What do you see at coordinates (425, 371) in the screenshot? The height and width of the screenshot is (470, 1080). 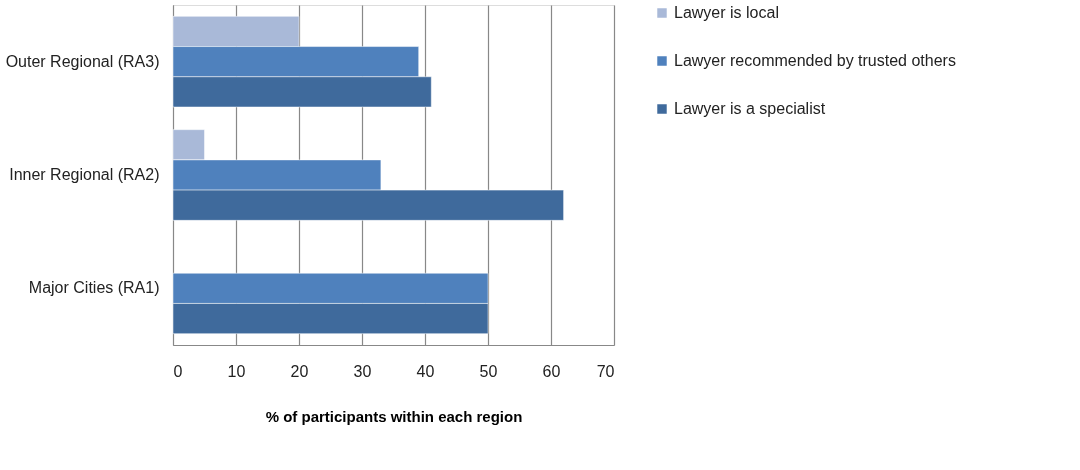 I see `x-tick-label: 40` at bounding box center [425, 371].